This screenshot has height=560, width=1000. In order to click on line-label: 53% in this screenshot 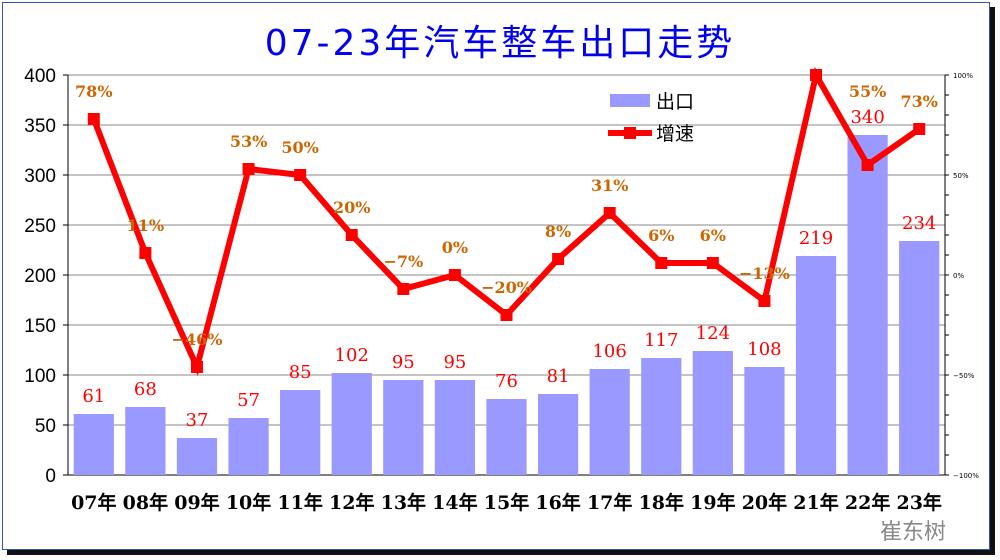, I will do `click(248, 141)`.